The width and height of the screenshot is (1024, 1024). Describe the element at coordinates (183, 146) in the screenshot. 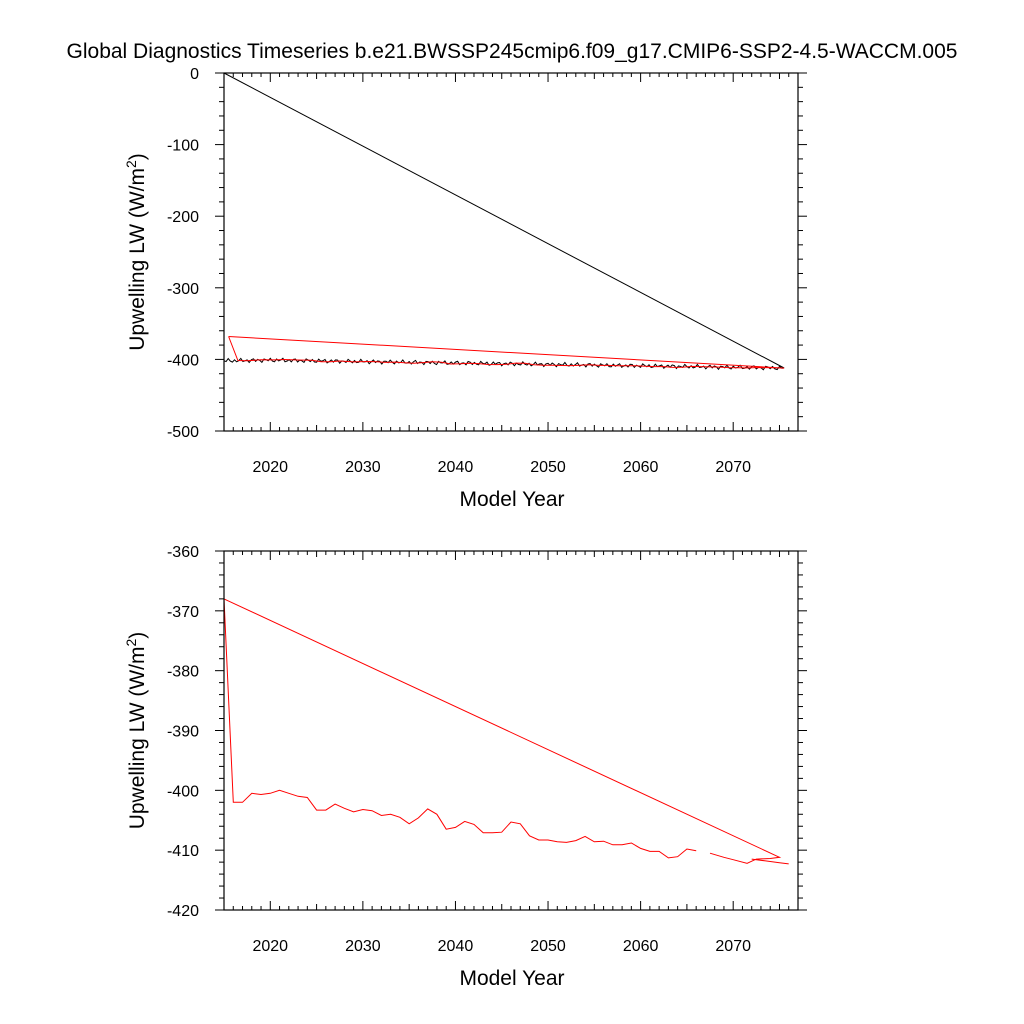

I see `y-tick-label: -100` at that location.